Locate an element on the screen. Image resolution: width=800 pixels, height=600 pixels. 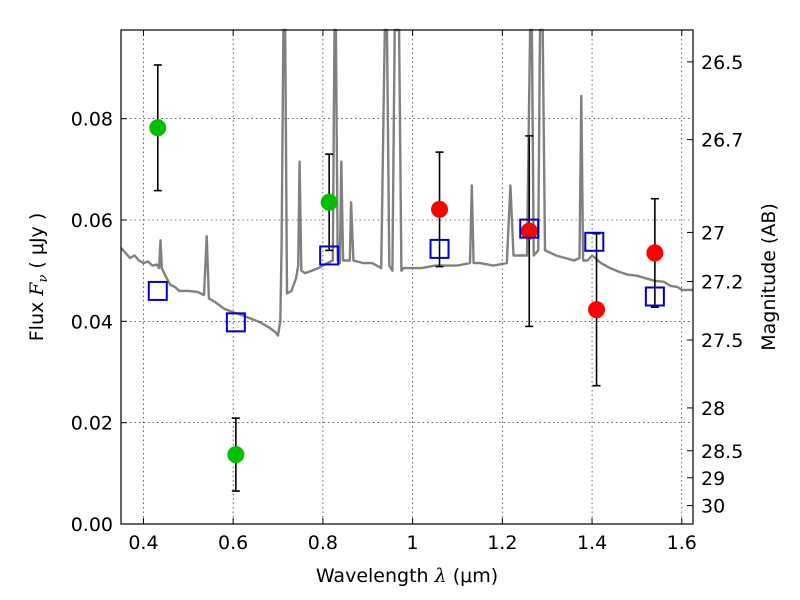
y-tick-label: 0.00 is located at coordinates (92, 525).